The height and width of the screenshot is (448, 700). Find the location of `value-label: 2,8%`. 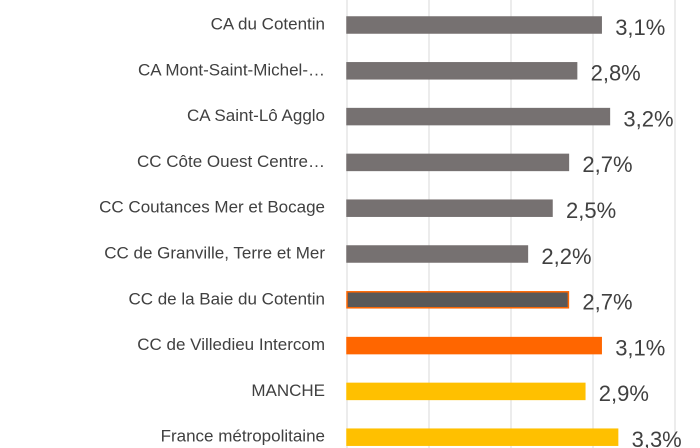

value-label: 2,8% is located at coordinates (616, 73).